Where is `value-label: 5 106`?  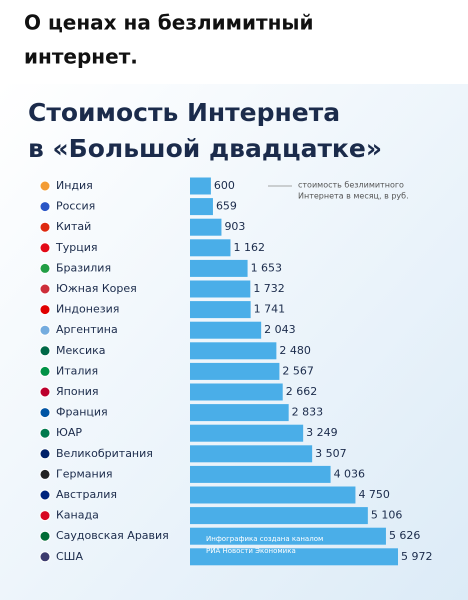
value-label: 5 106 is located at coordinates (387, 515).